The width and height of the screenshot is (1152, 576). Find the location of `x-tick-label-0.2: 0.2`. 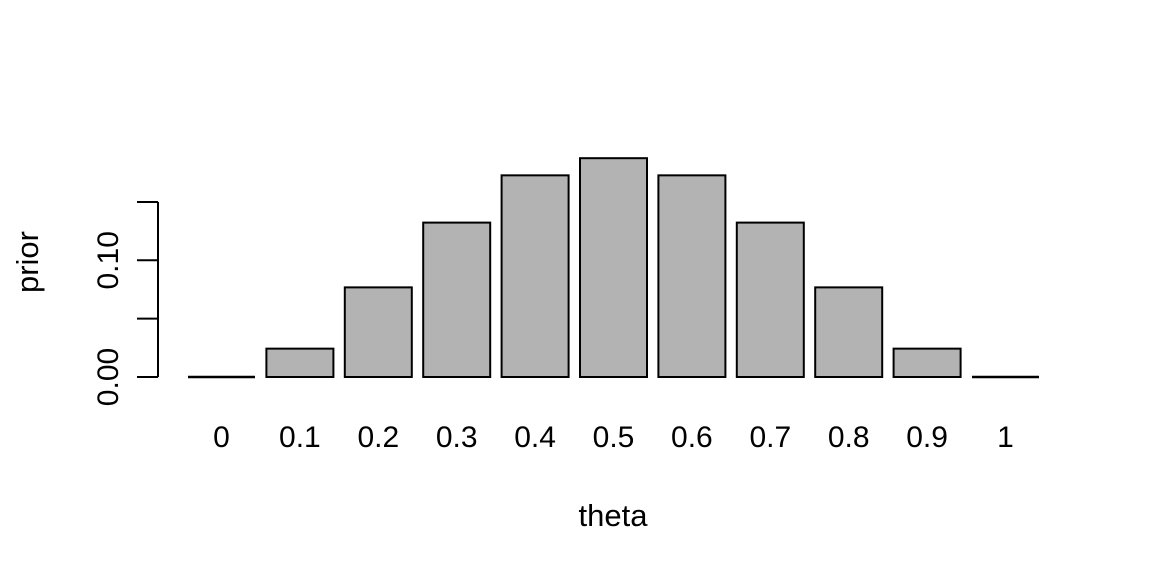

x-tick-label-0.2: 0.2 is located at coordinates (378, 437).